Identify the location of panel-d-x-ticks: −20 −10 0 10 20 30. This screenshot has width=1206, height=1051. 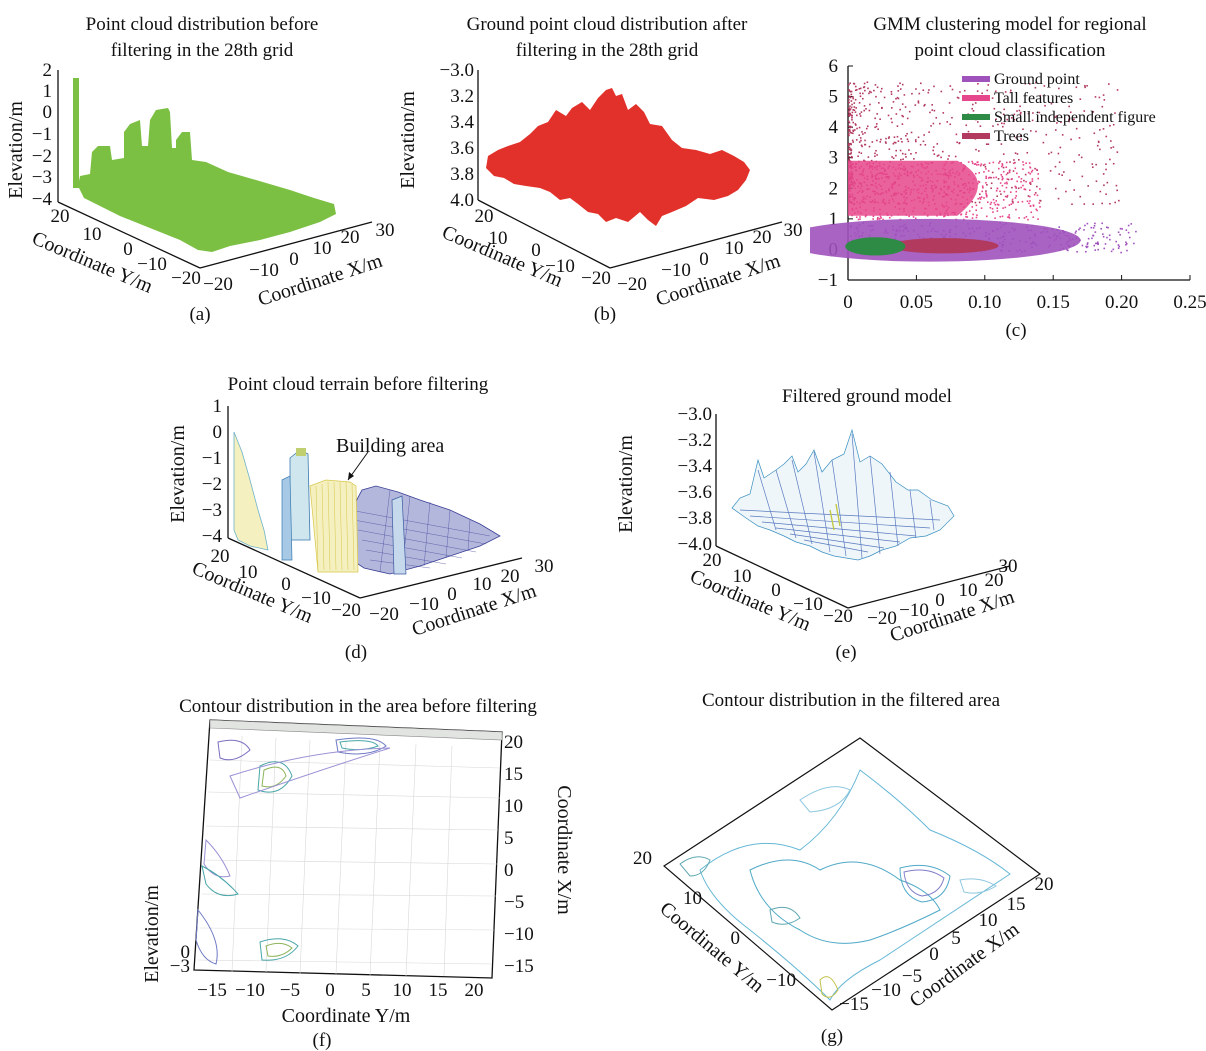
(461, 590).